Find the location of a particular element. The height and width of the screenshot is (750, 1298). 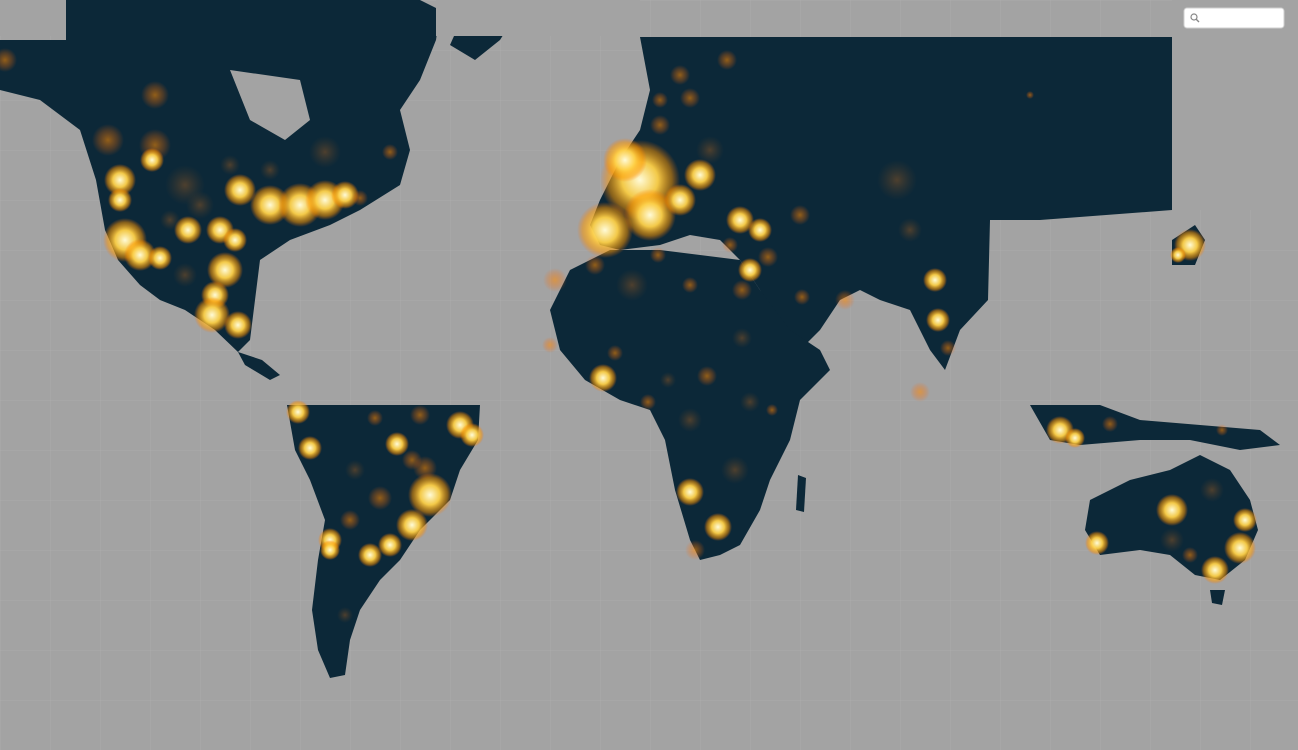

indonesia is located at coordinates (1155, 427).